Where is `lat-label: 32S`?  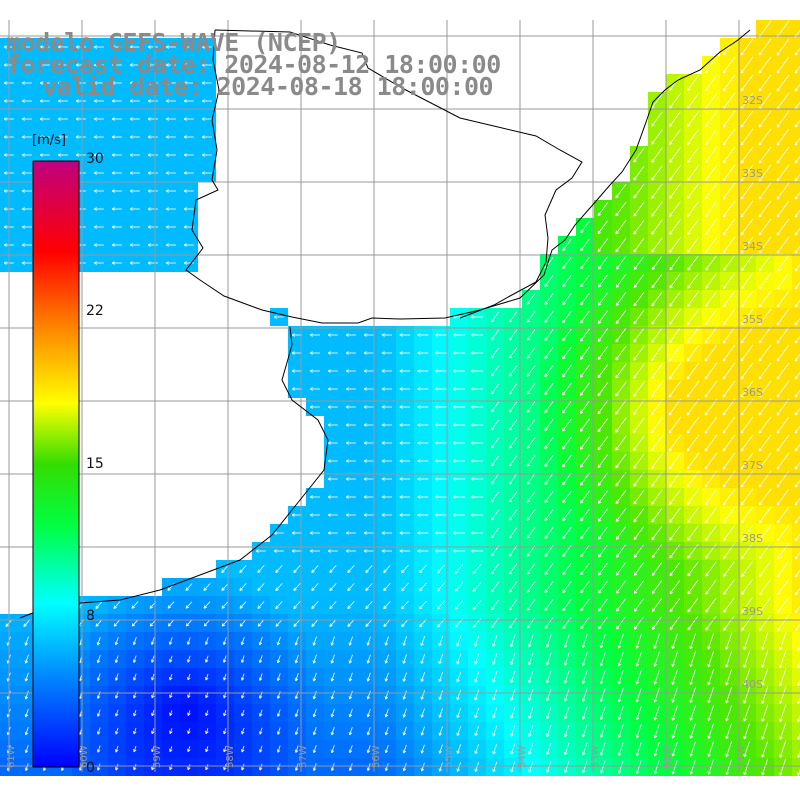 lat-label: 32S is located at coordinates (752, 100).